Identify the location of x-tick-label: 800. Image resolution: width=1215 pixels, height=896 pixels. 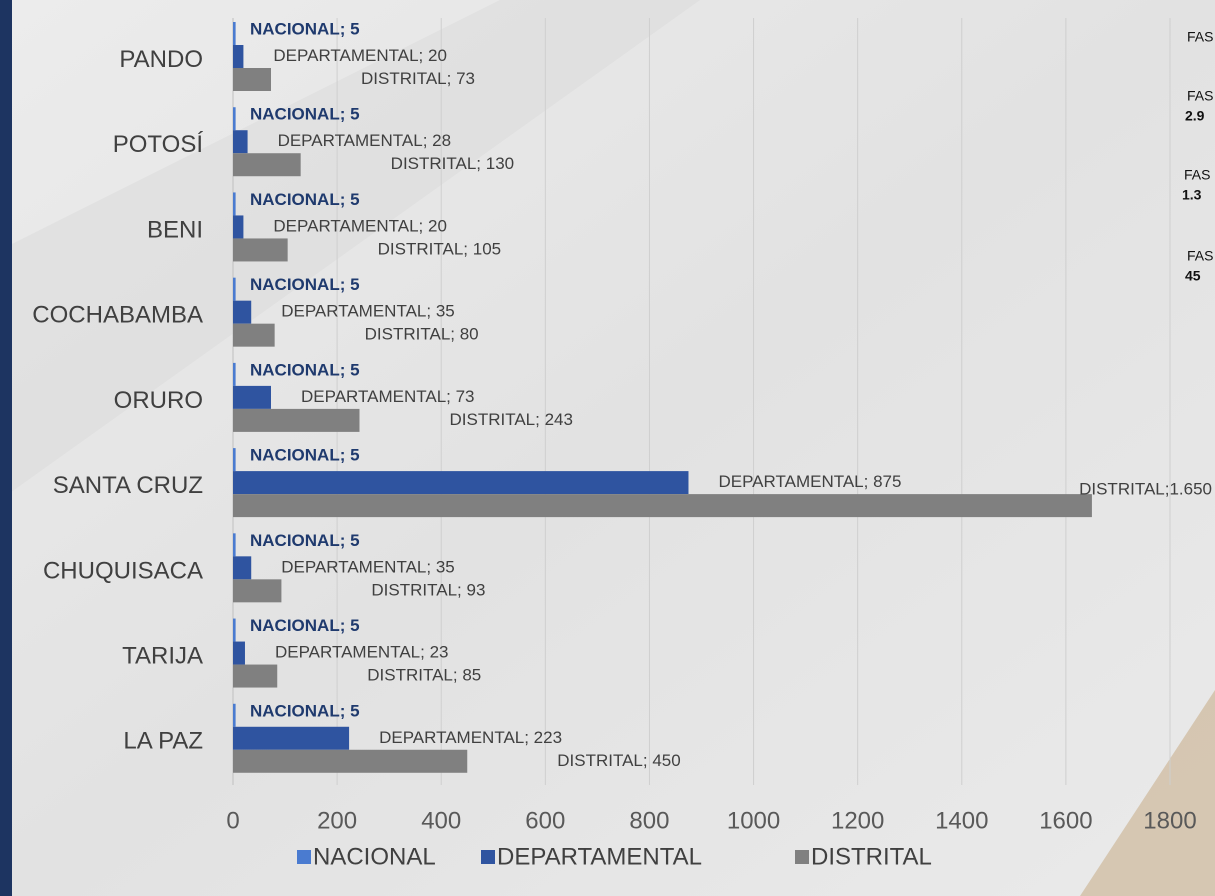
(649, 820).